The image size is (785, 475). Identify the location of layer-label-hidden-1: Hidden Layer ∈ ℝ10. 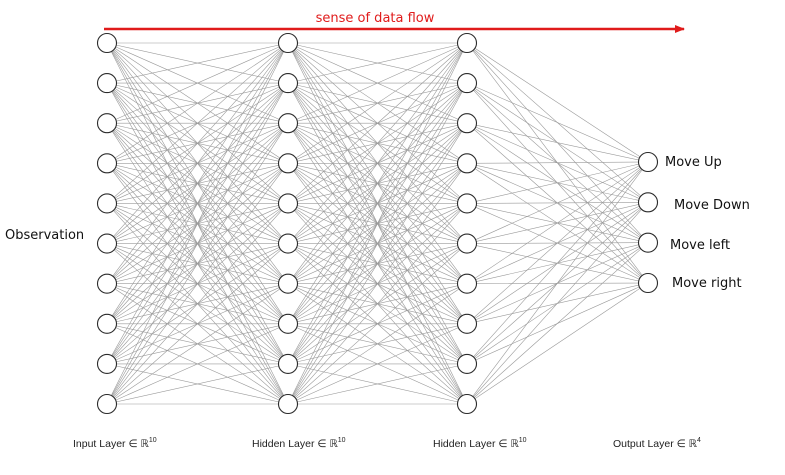
(299, 443).